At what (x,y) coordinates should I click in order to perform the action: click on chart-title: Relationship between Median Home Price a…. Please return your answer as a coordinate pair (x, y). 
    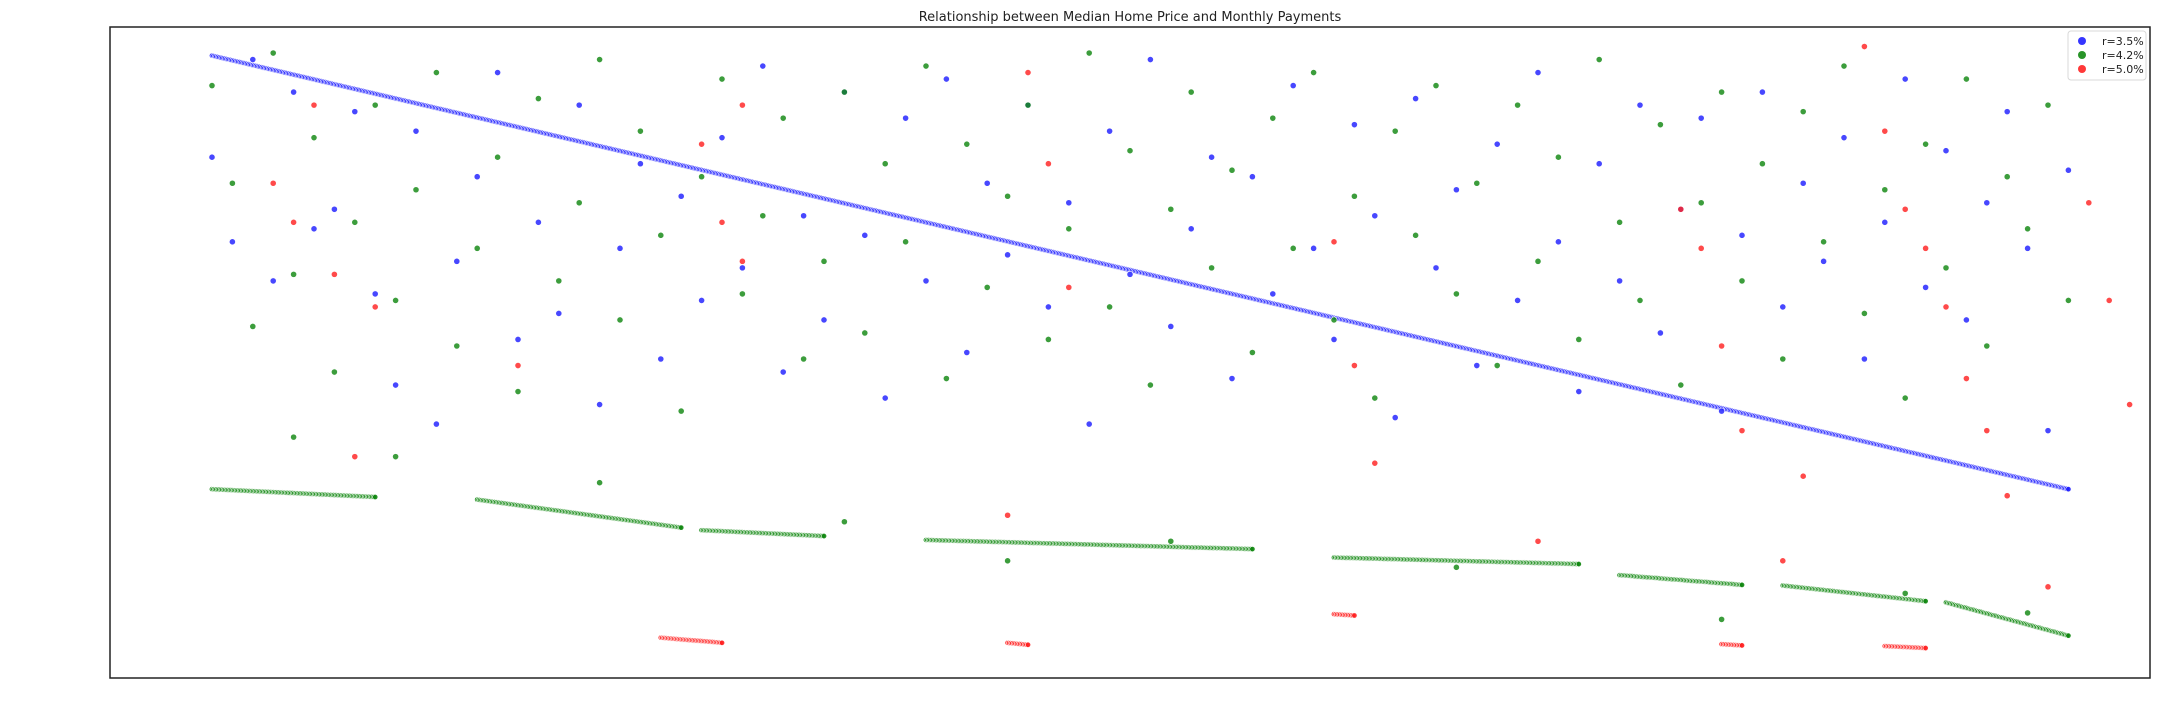
    Looking at the image, I should click on (1130, 17).